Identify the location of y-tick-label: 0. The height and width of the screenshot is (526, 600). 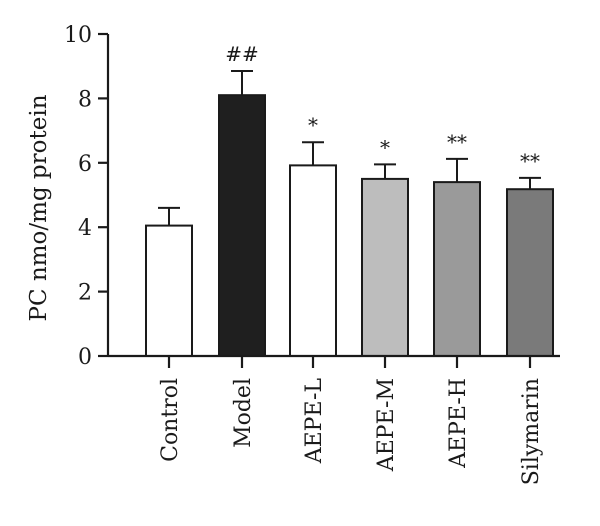
(85, 357).